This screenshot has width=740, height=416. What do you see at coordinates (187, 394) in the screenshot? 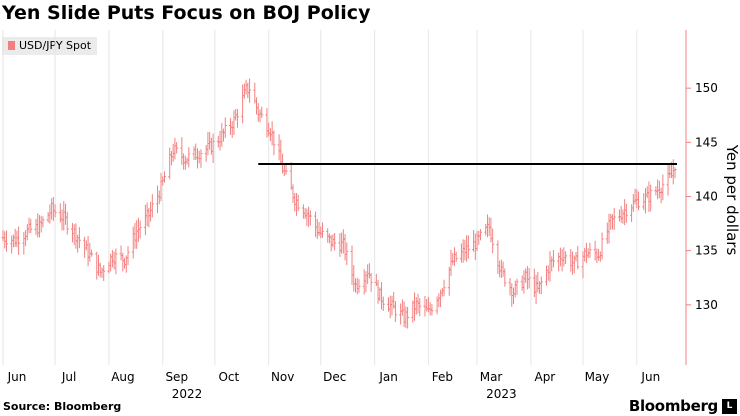
I see `x-year-label: 2022` at bounding box center [187, 394].